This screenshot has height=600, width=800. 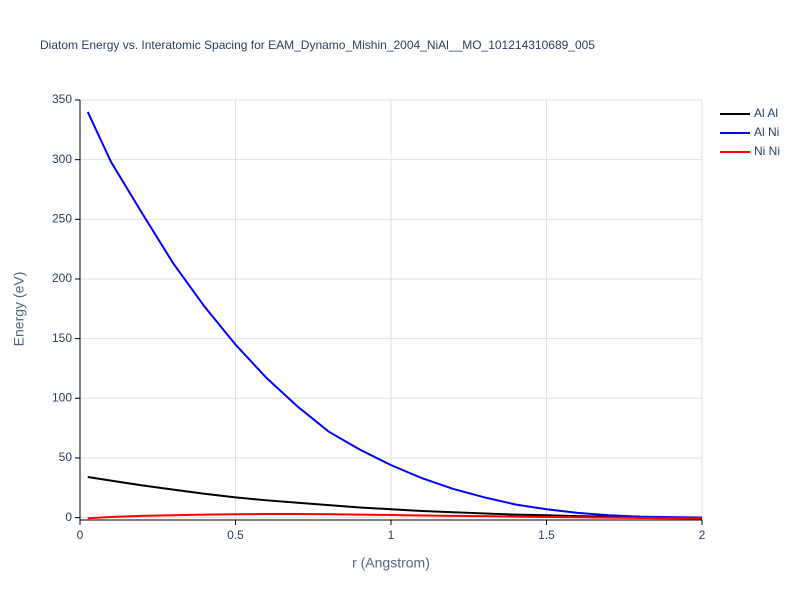 I want to click on x-tick-label: 1.5, so click(x=546, y=535).